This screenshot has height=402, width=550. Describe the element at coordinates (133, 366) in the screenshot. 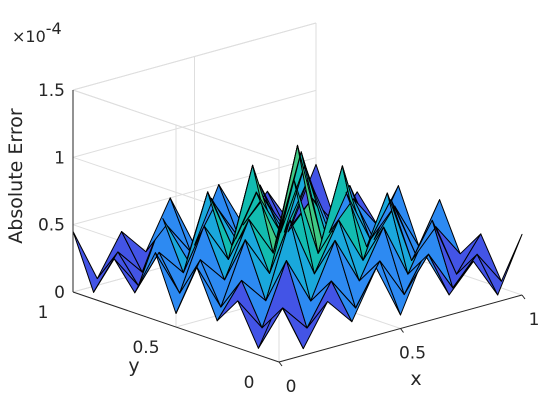

I see `y-axis-label: y` at that location.